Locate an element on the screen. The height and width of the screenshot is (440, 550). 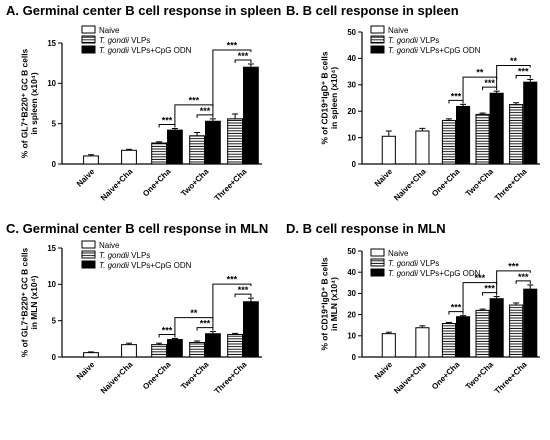
x-category-label: Two+Cha is located at coordinates (195, 183).